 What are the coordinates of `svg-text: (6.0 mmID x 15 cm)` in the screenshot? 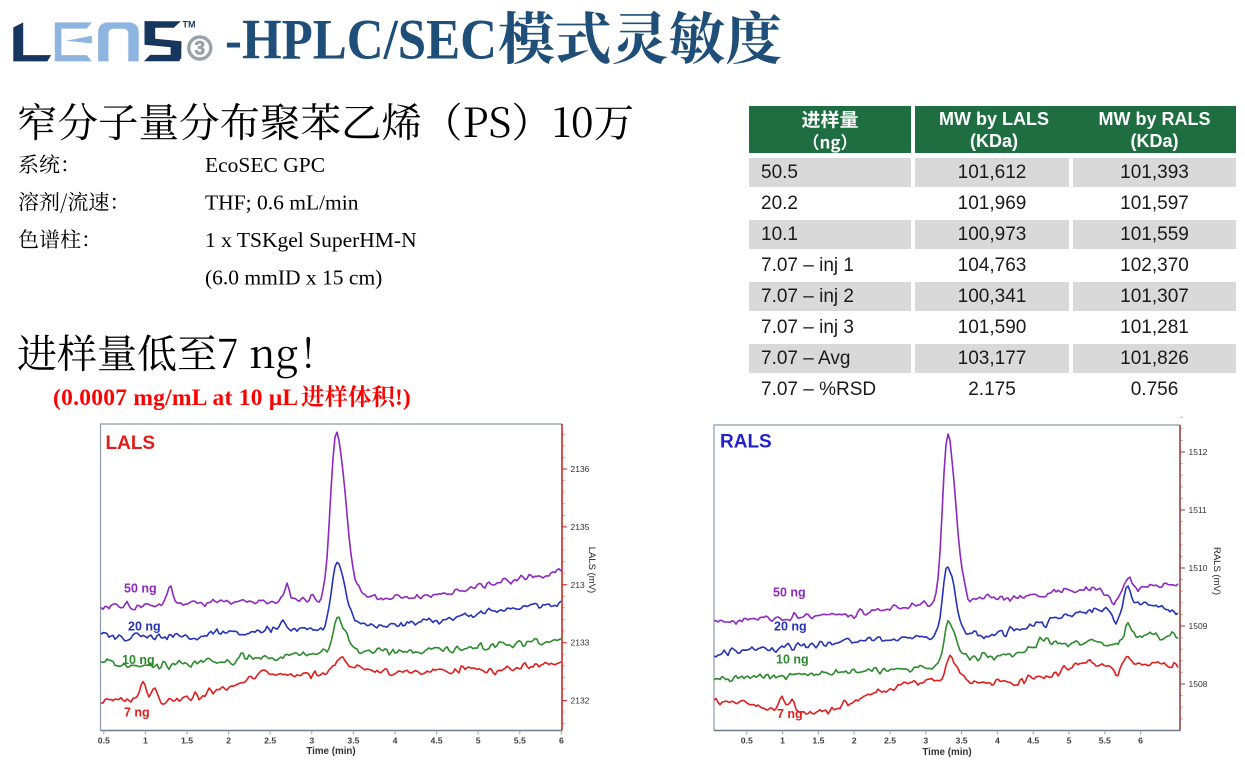 It's located at (293, 278).